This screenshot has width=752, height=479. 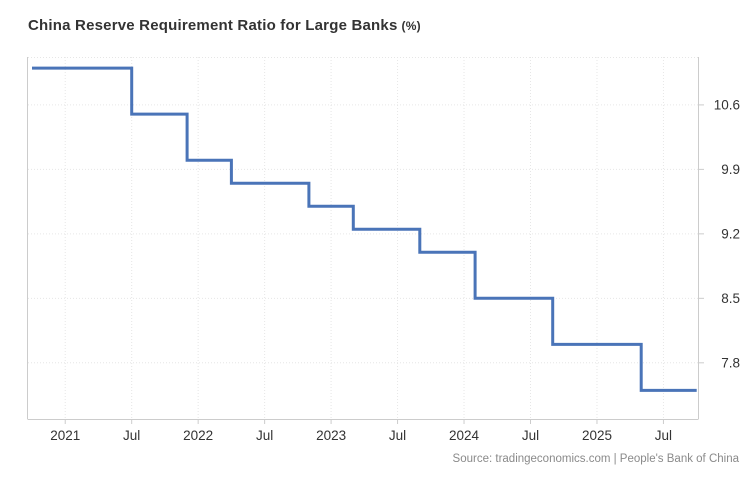 I want to click on x-axis-label: 2024, so click(x=464, y=435).